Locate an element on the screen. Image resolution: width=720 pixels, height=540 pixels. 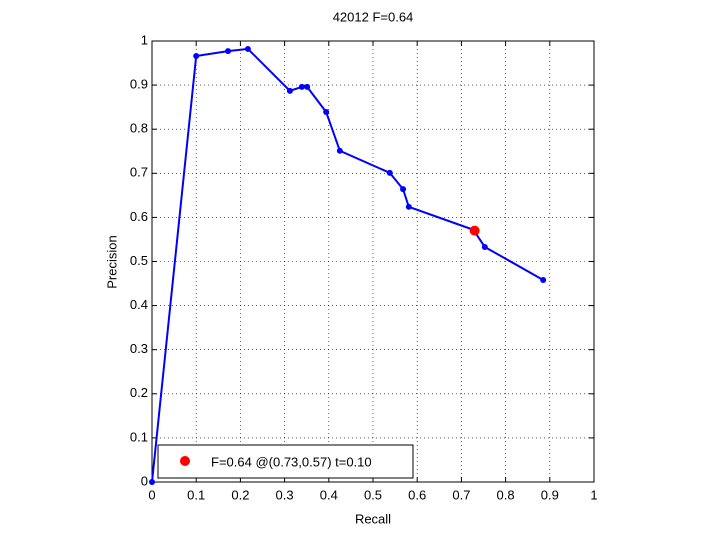
legend-box is located at coordinates (285, 461).